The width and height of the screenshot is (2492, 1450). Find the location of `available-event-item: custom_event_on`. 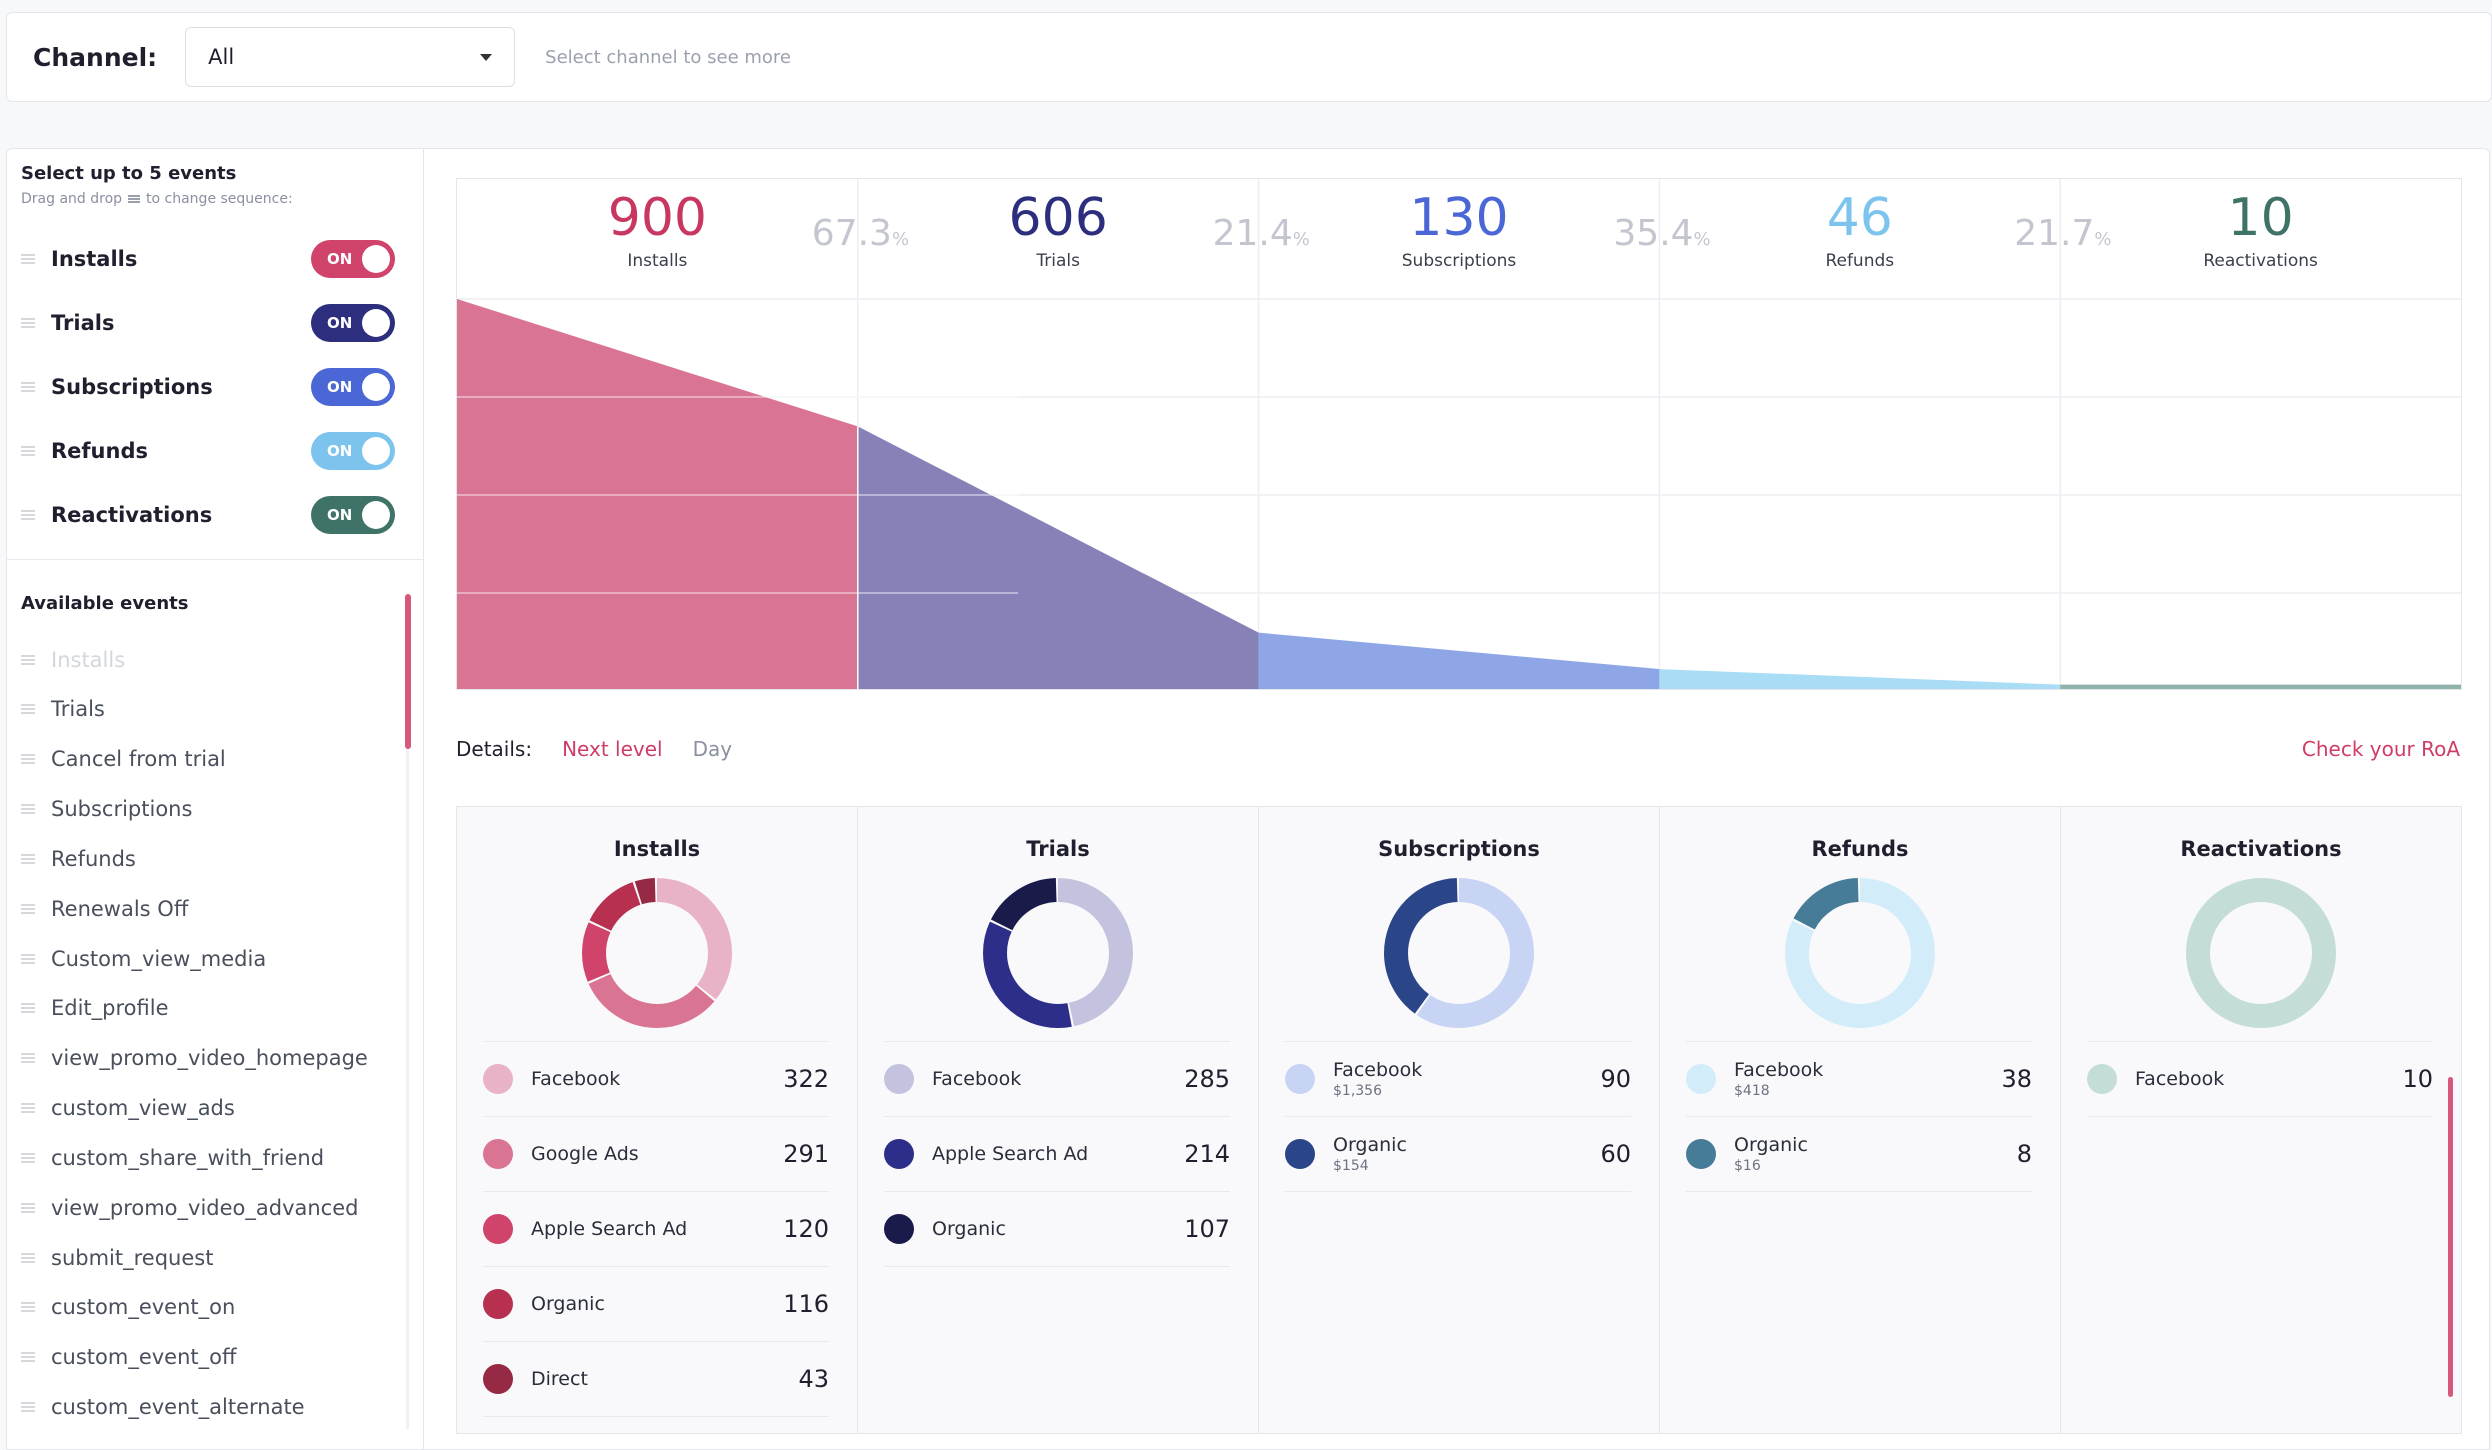

available-event-item: custom_event_on is located at coordinates (207, 1307).